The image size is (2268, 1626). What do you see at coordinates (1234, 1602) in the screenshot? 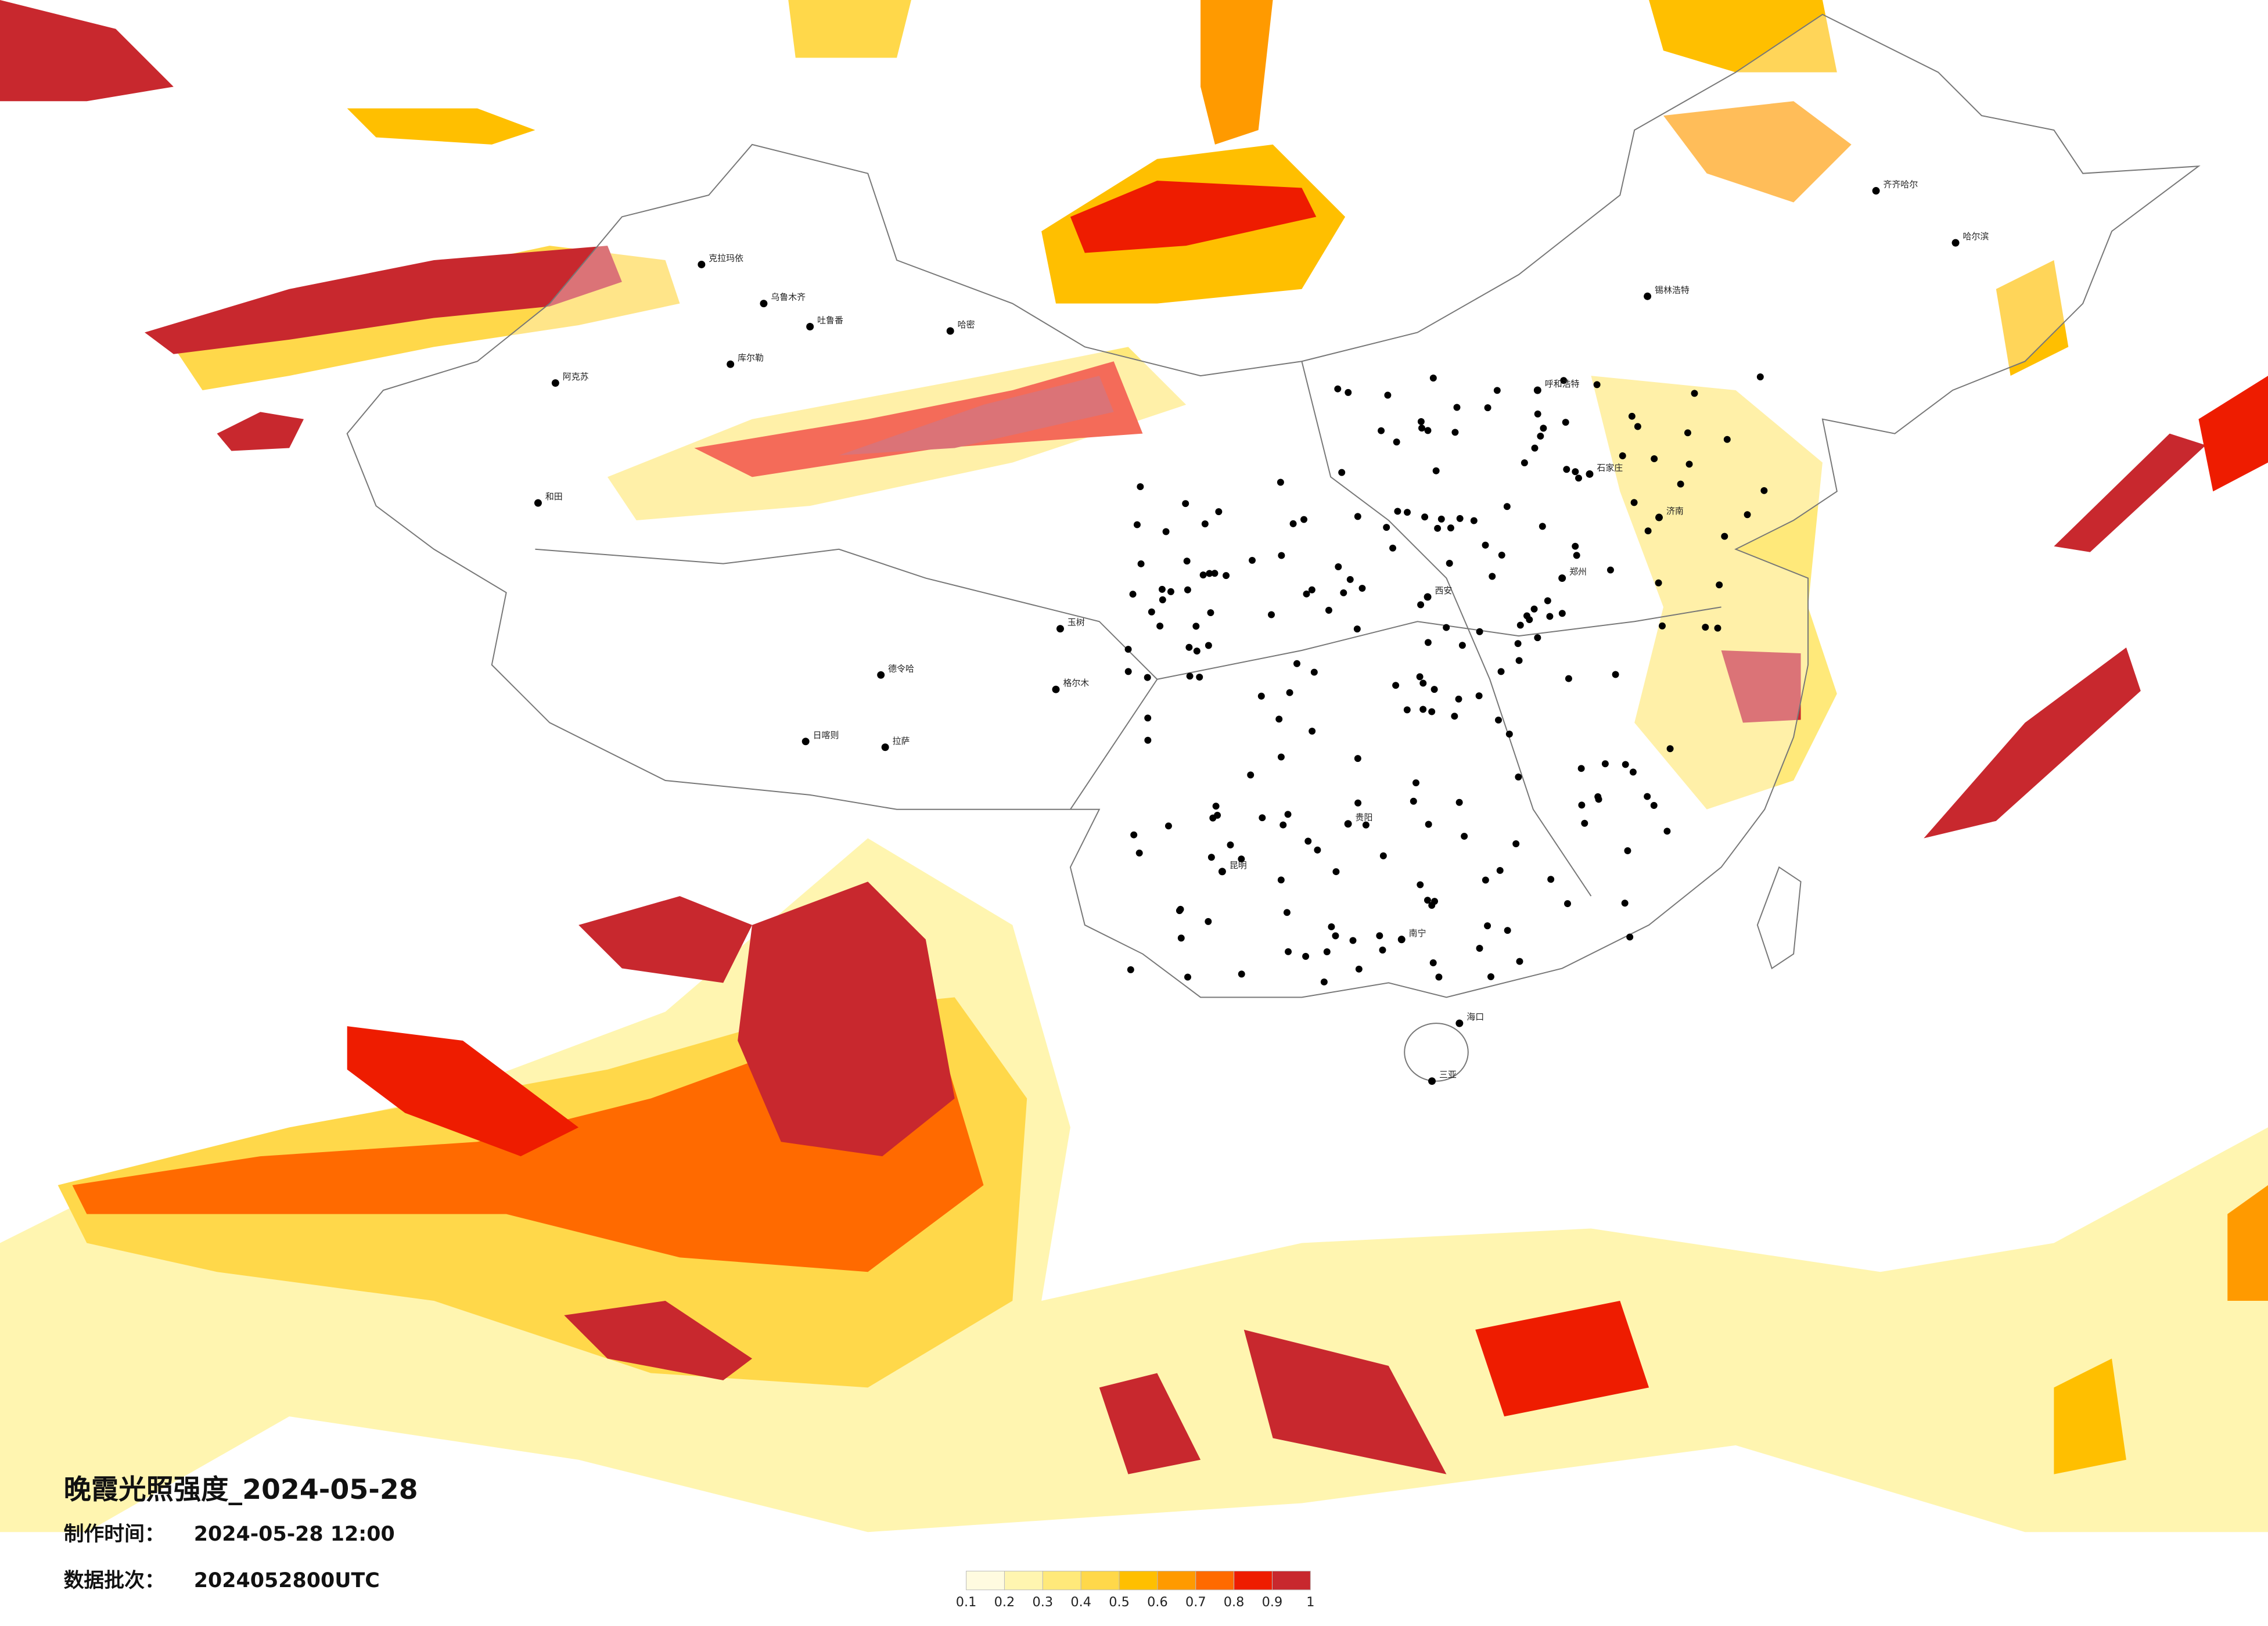
I see `legend-label: 0.8` at bounding box center [1234, 1602].